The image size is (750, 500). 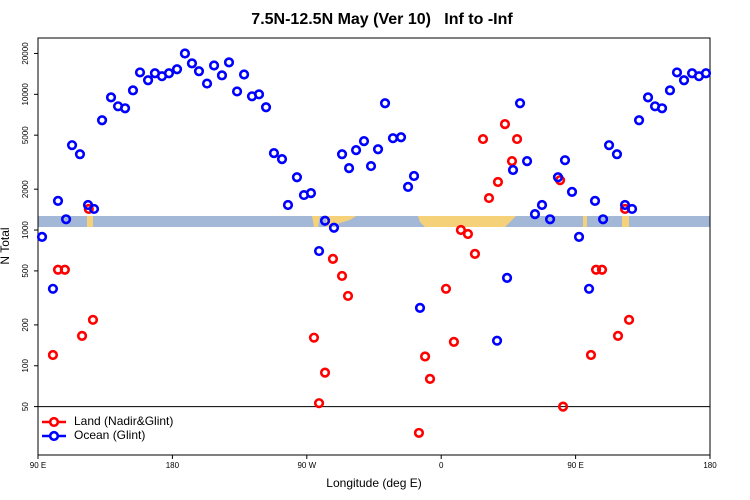 I want to click on x-tick-label: 0, so click(x=441, y=465).